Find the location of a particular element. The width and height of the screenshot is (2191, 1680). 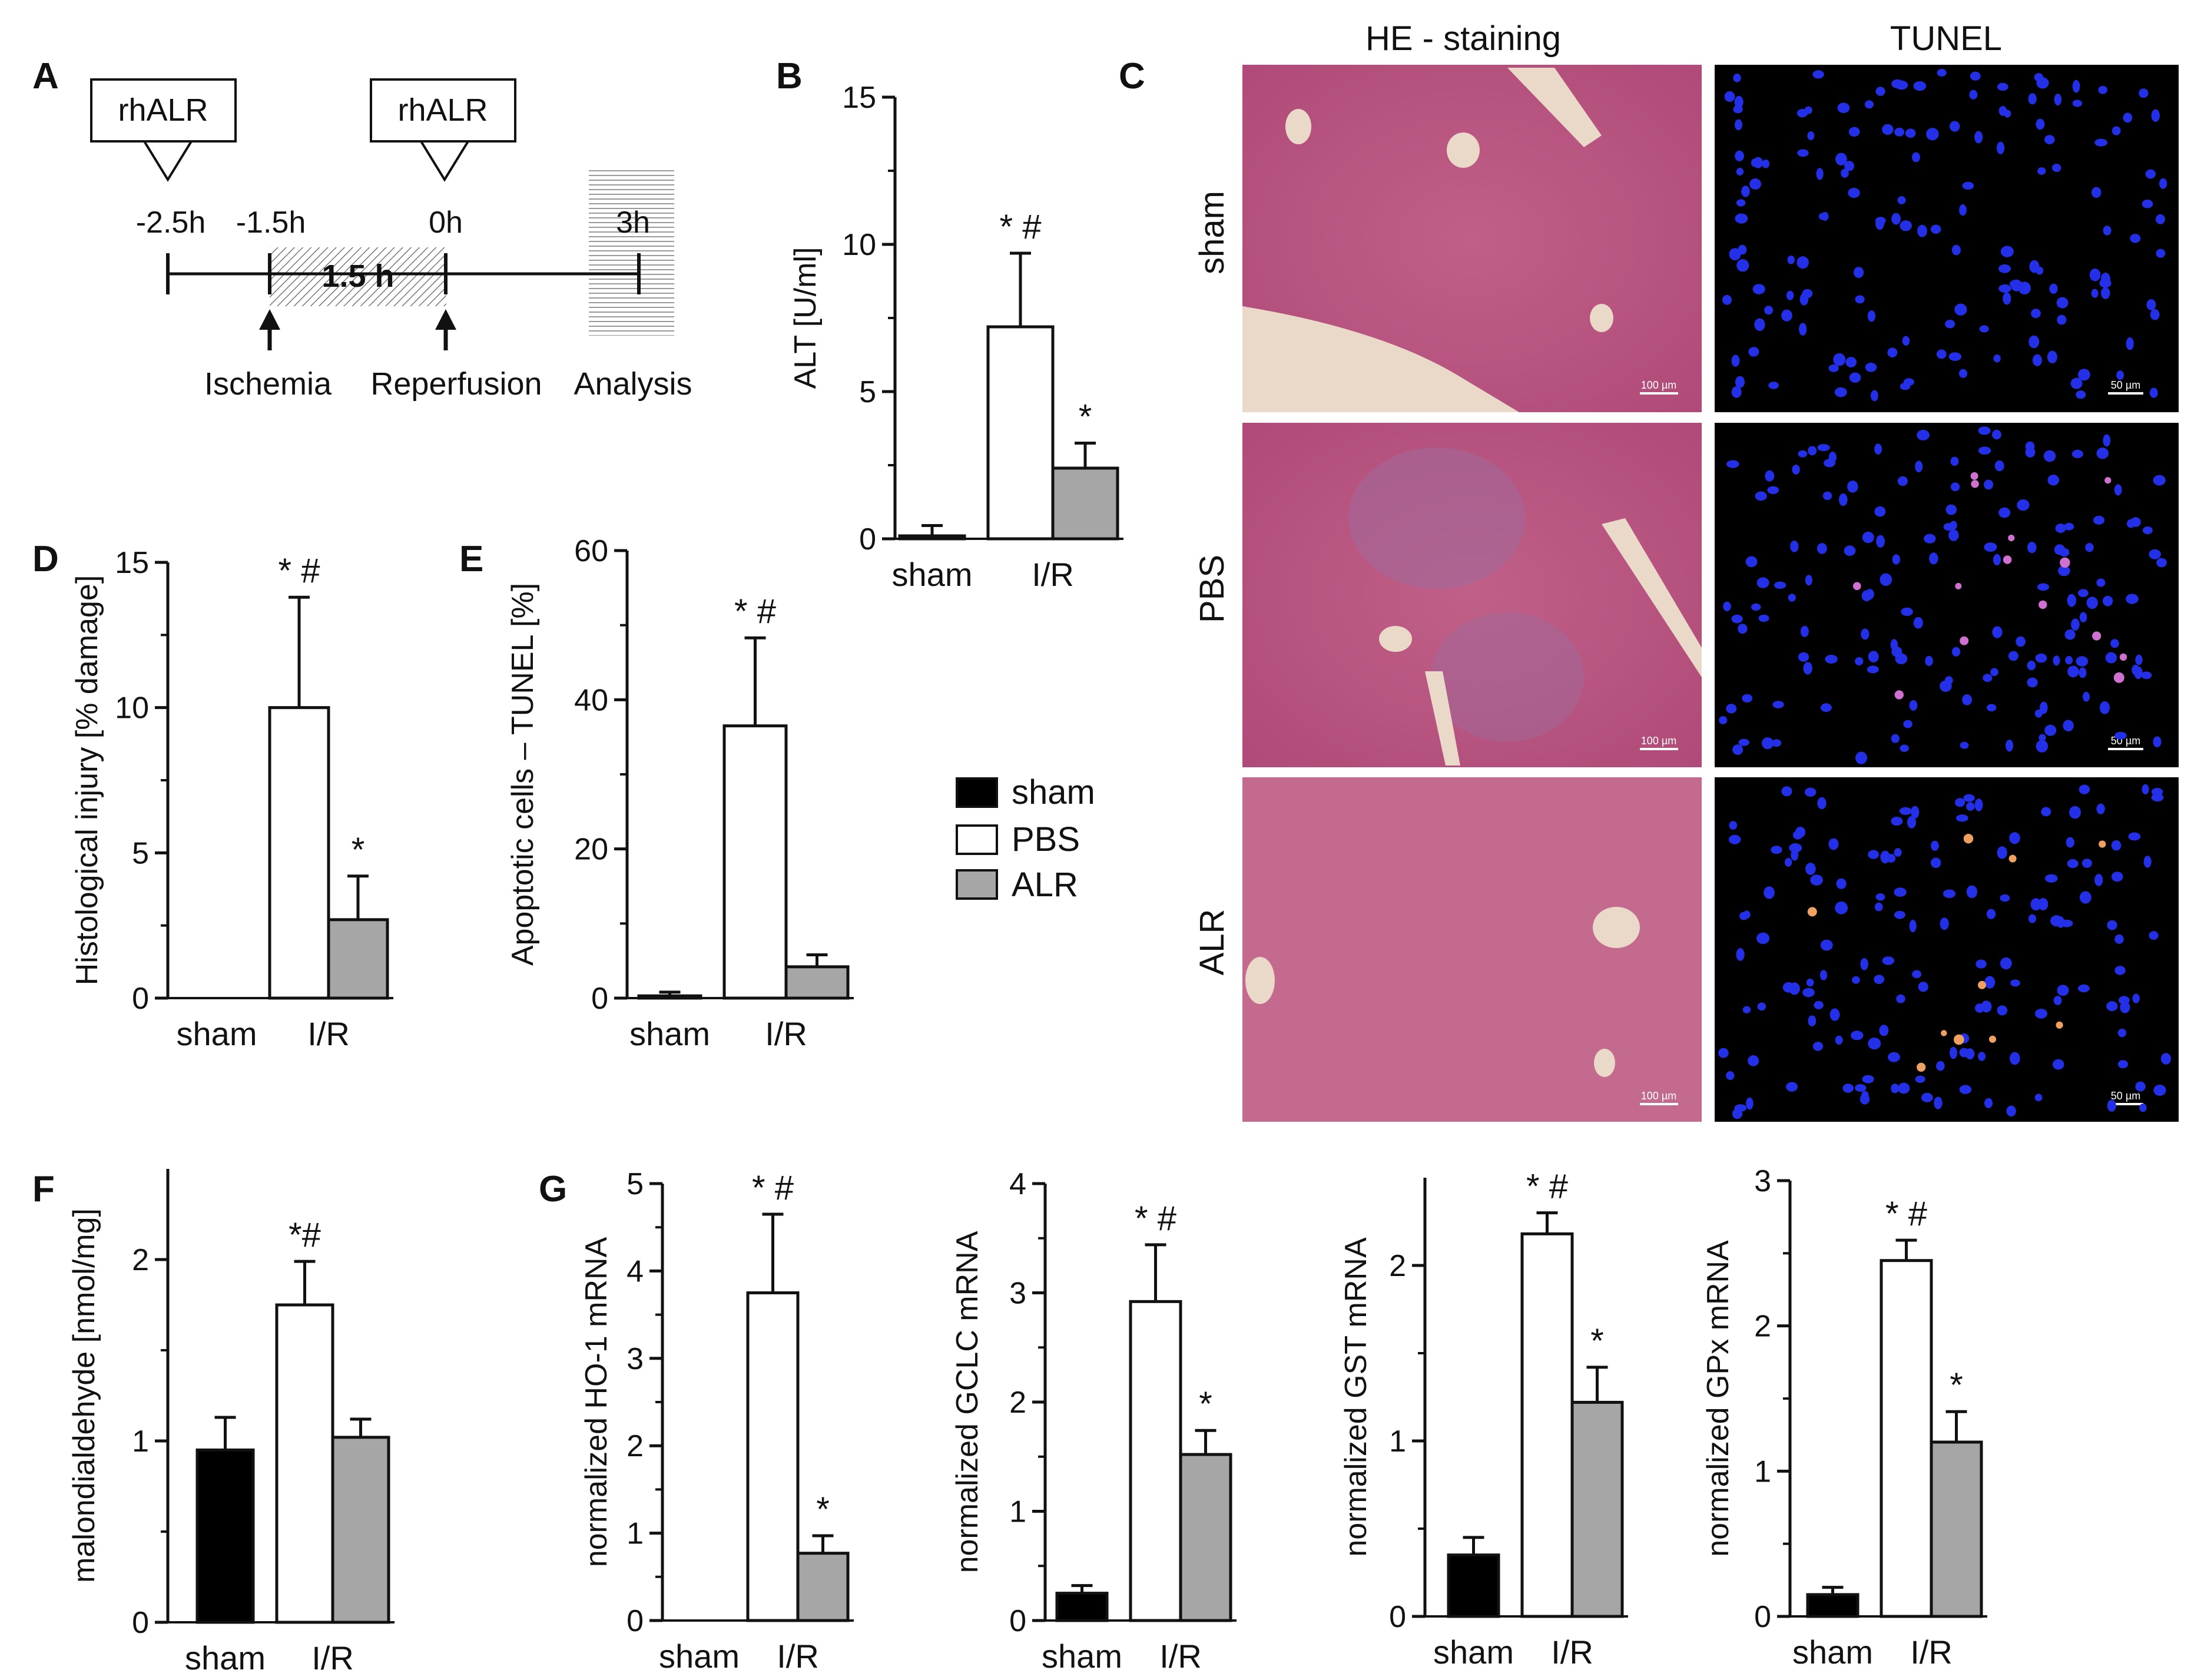

tunel-image-alr: 50 µm is located at coordinates (1947, 949).